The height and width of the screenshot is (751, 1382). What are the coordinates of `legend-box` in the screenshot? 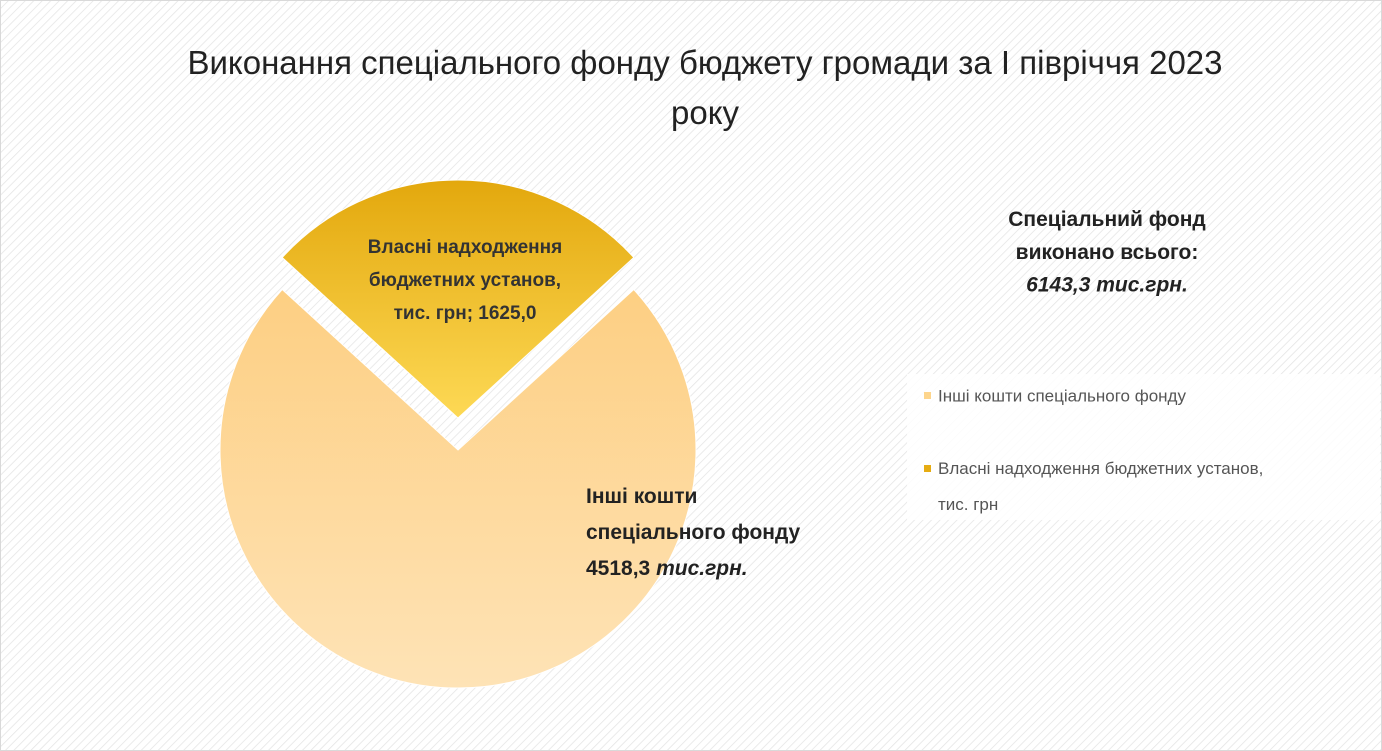 It's located at (1143, 447).